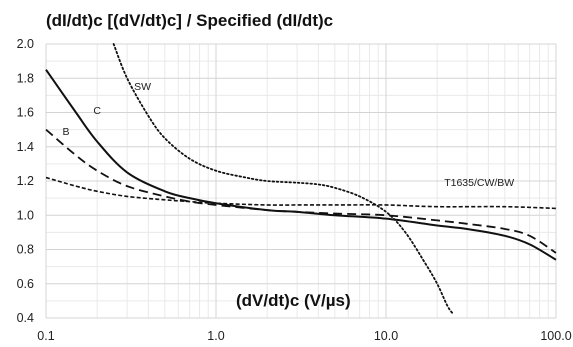 Image resolution: width=573 pixels, height=347 pixels. What do you see at coordinates (25, 250) in the screenshot?
I see `y-tick-label: 0.8` at bounding box center [25, 250].